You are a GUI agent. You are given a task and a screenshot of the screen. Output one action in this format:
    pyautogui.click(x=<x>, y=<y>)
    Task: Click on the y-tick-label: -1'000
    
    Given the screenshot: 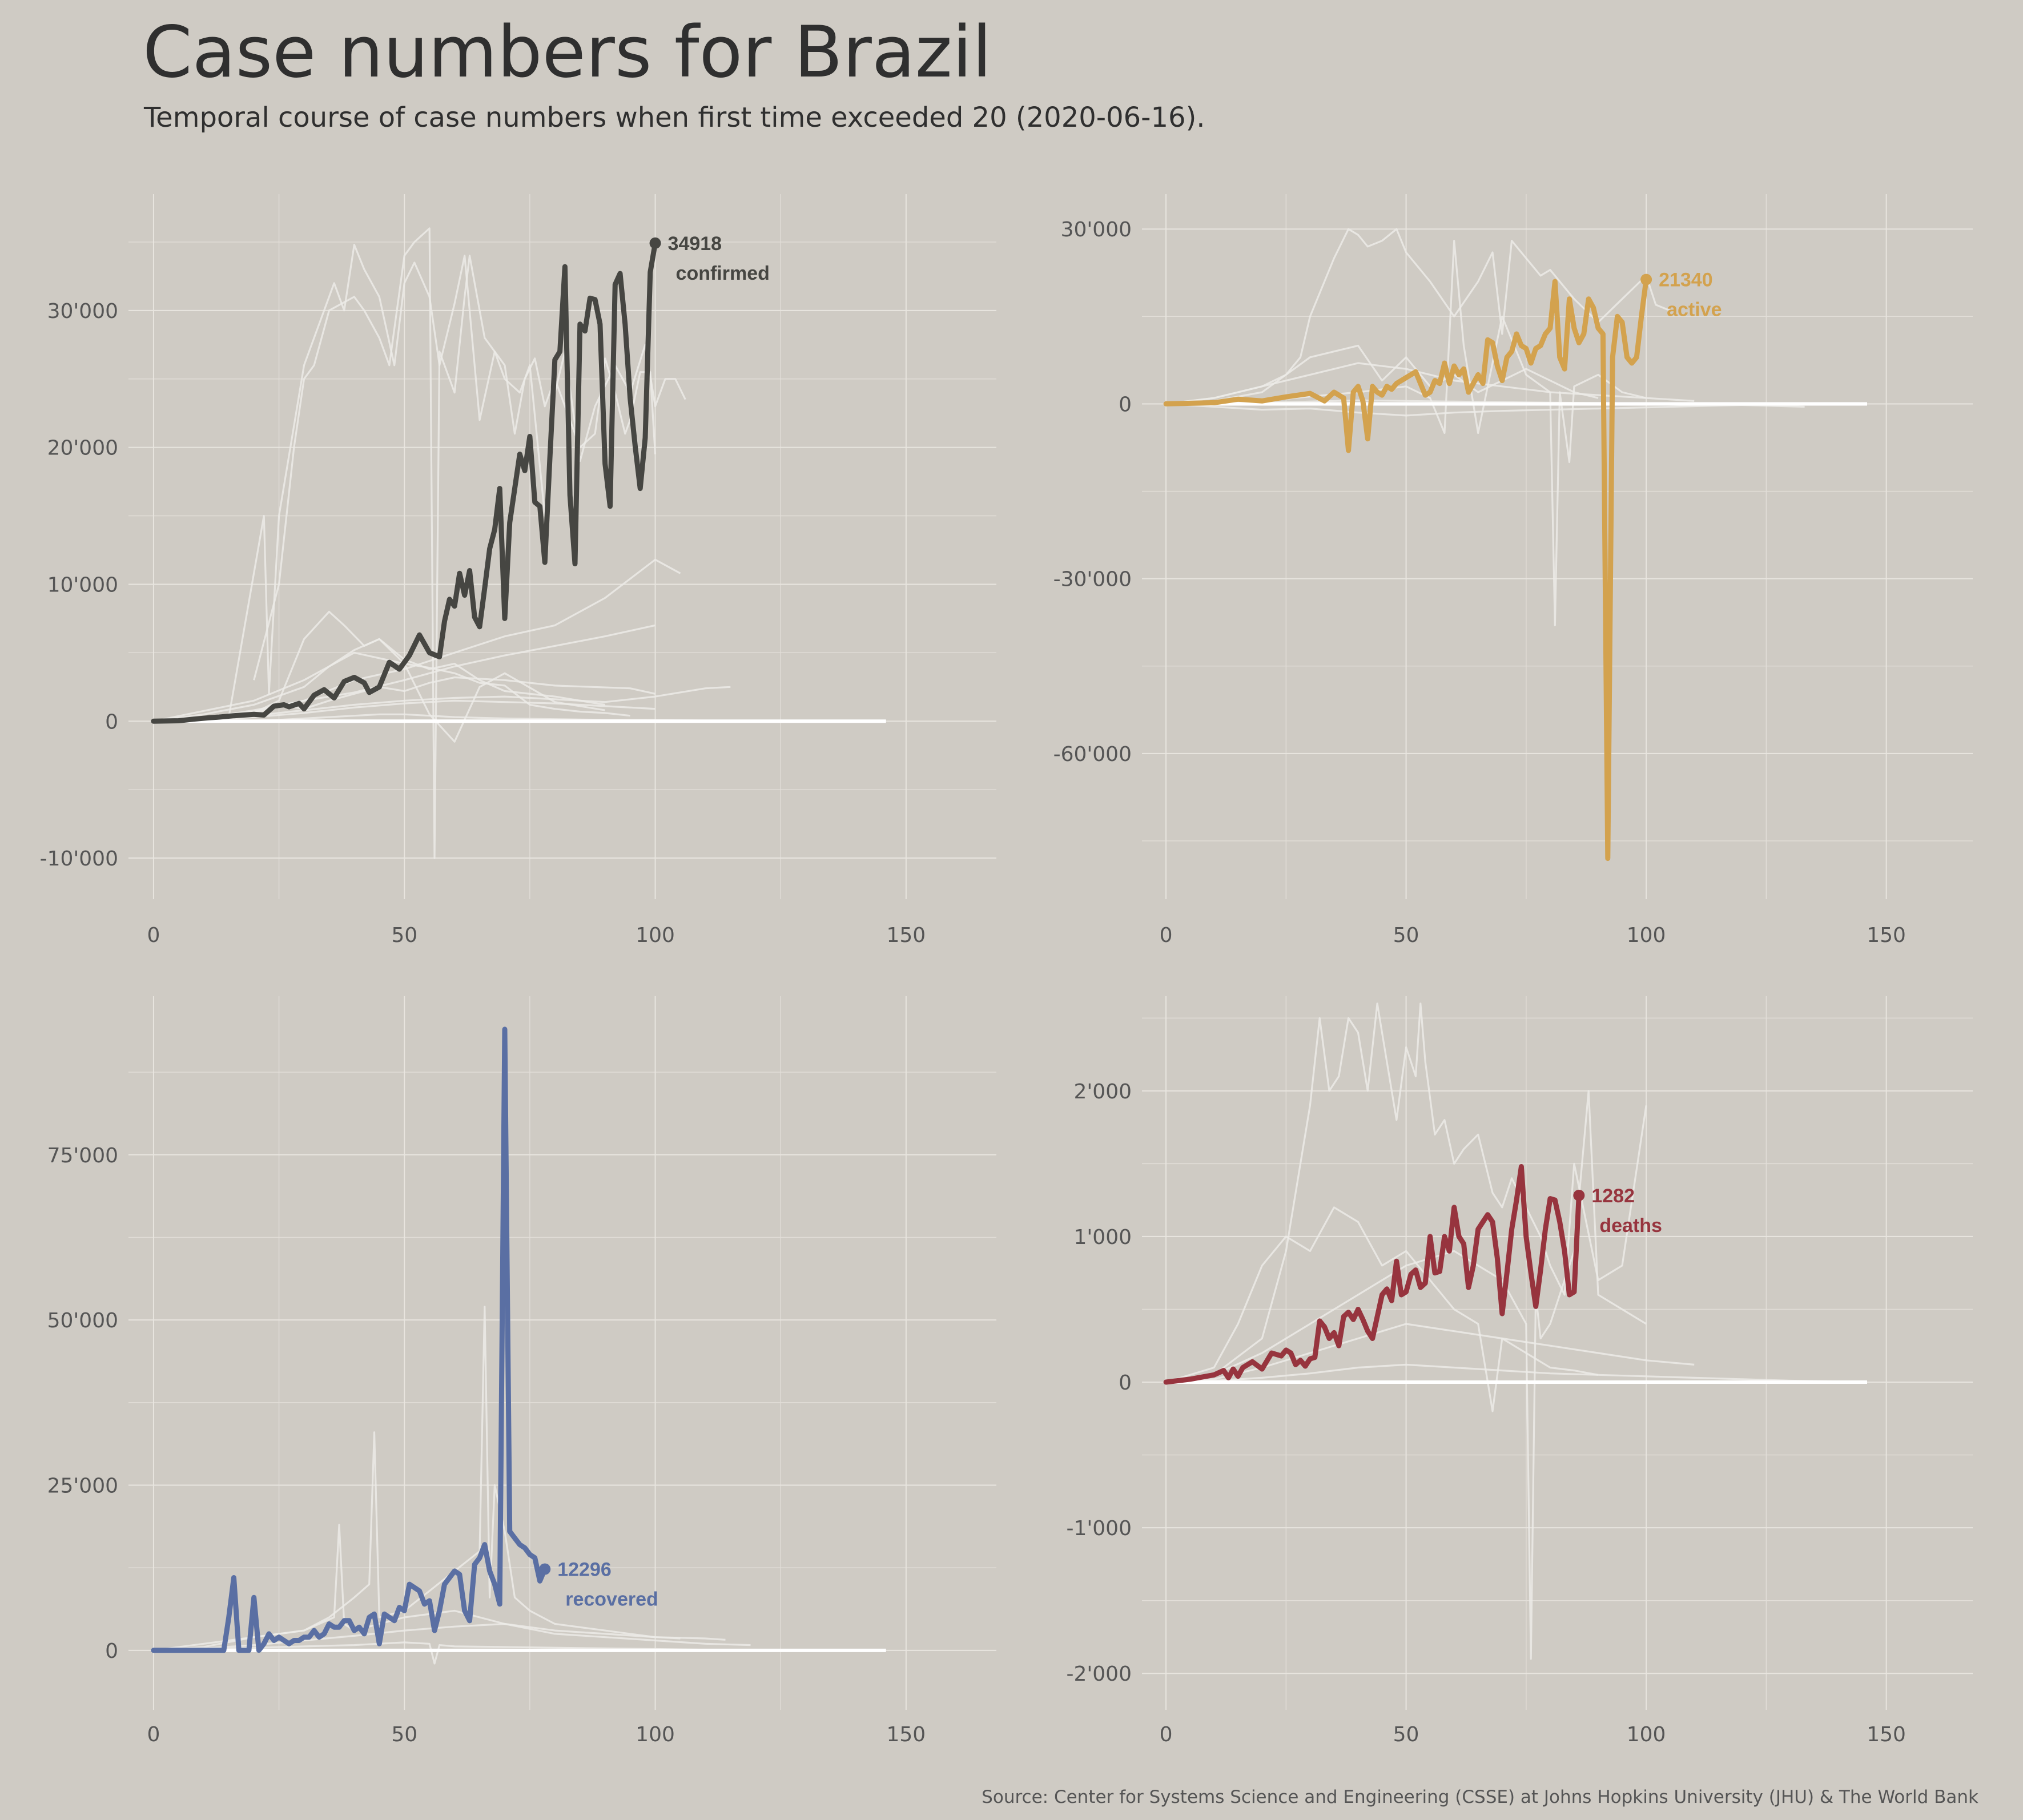 What is the action you would take?
    pyautogui.click(x=1099, y=1528)
    